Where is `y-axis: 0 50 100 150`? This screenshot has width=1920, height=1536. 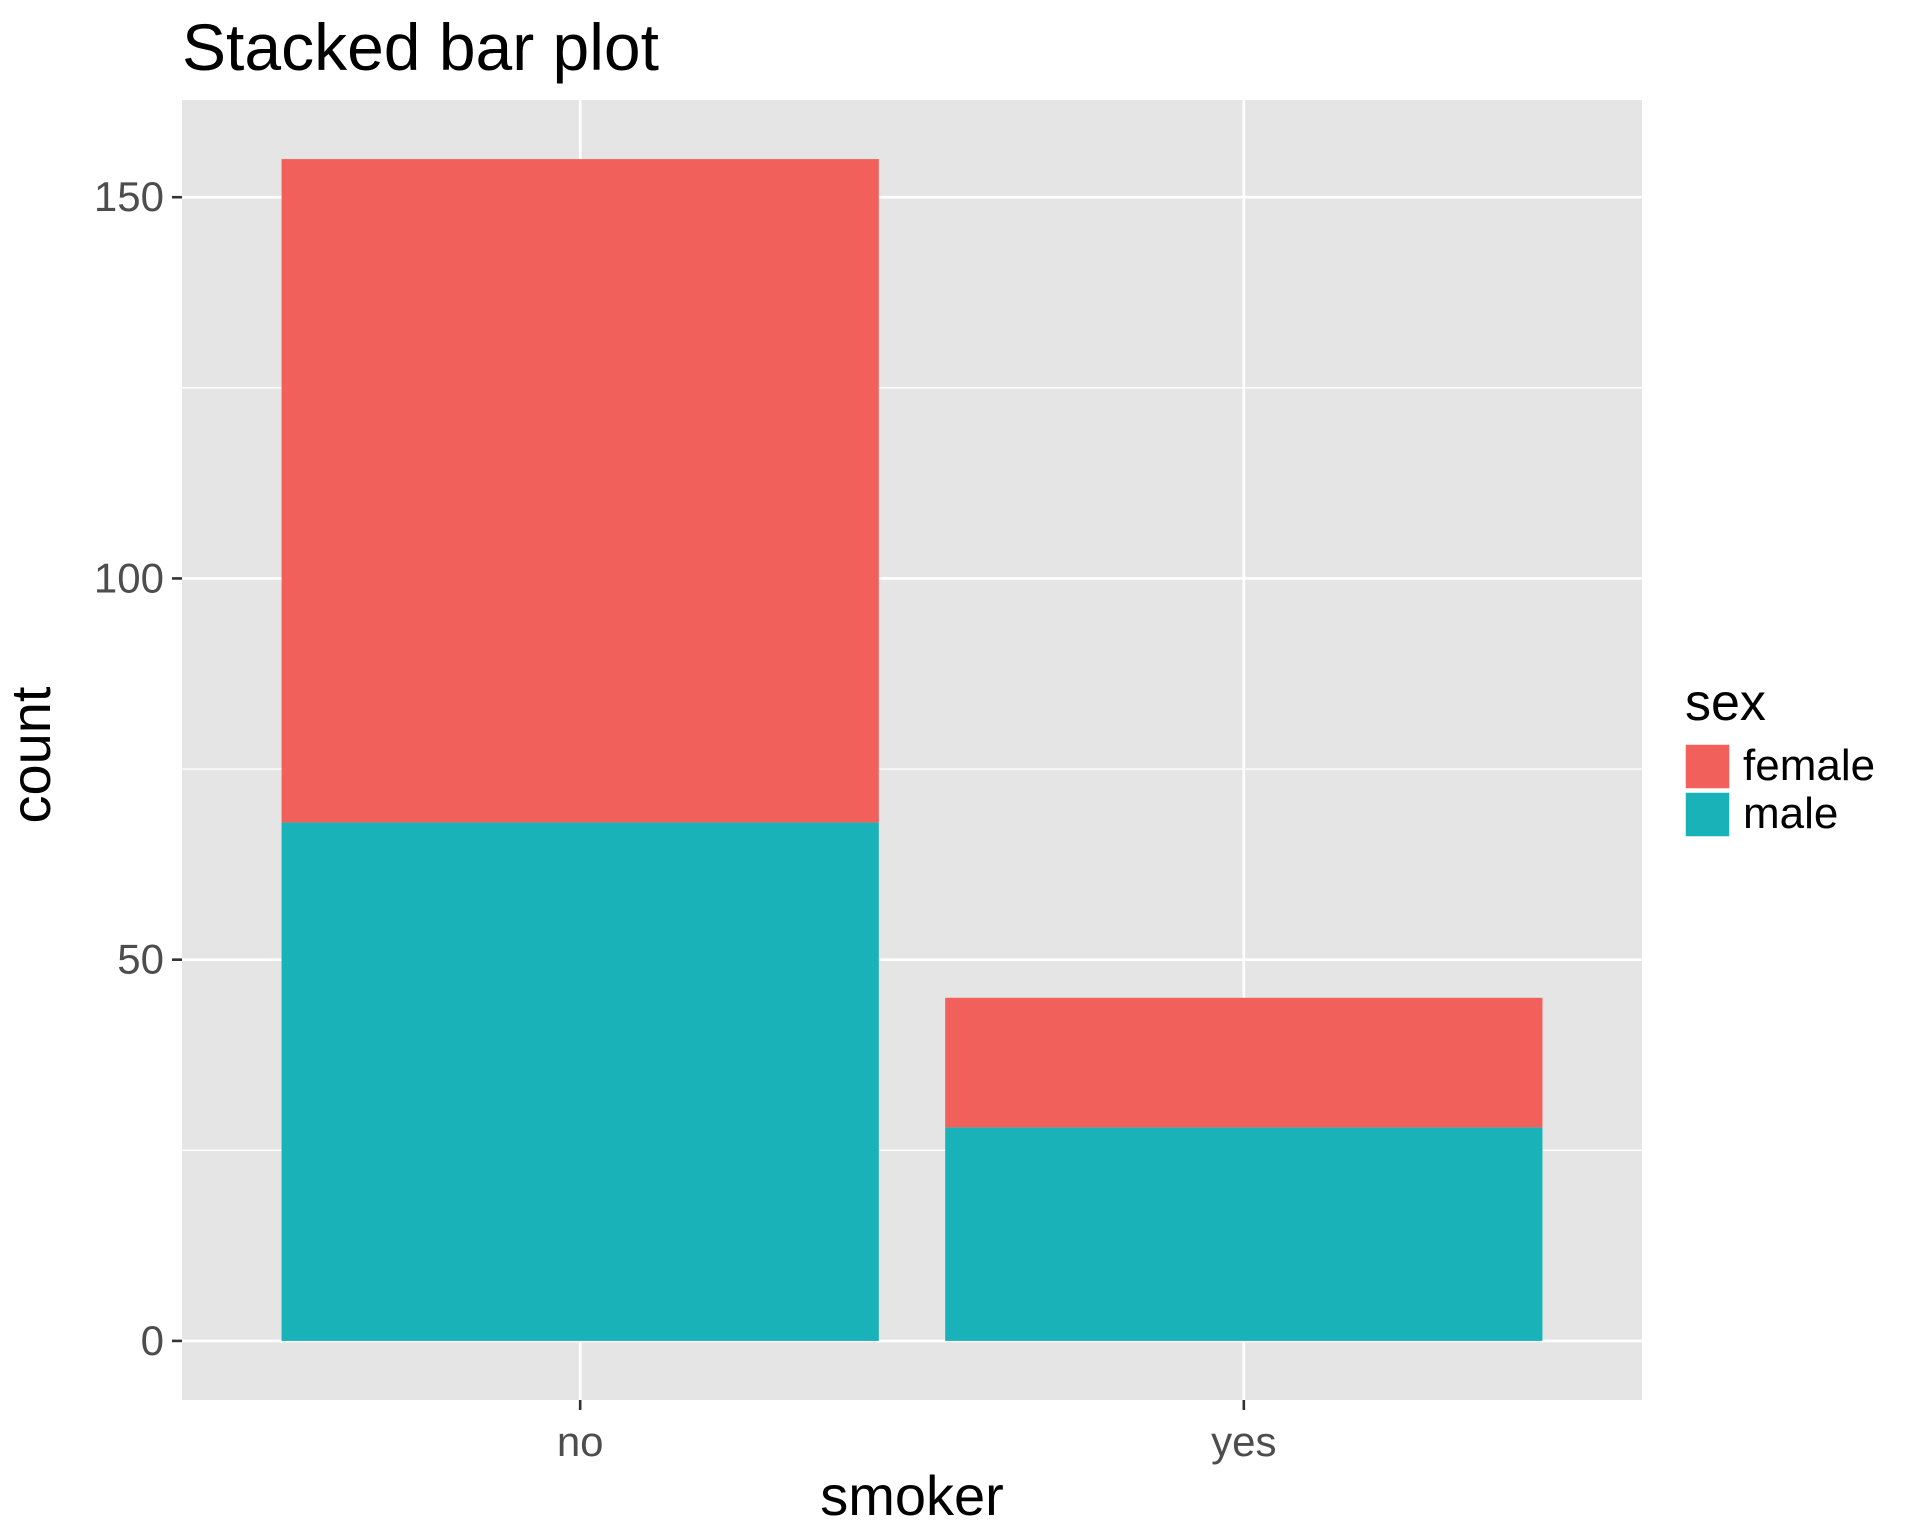
y-axis: 0 50 100 150 is located at coordinates (138, 768).